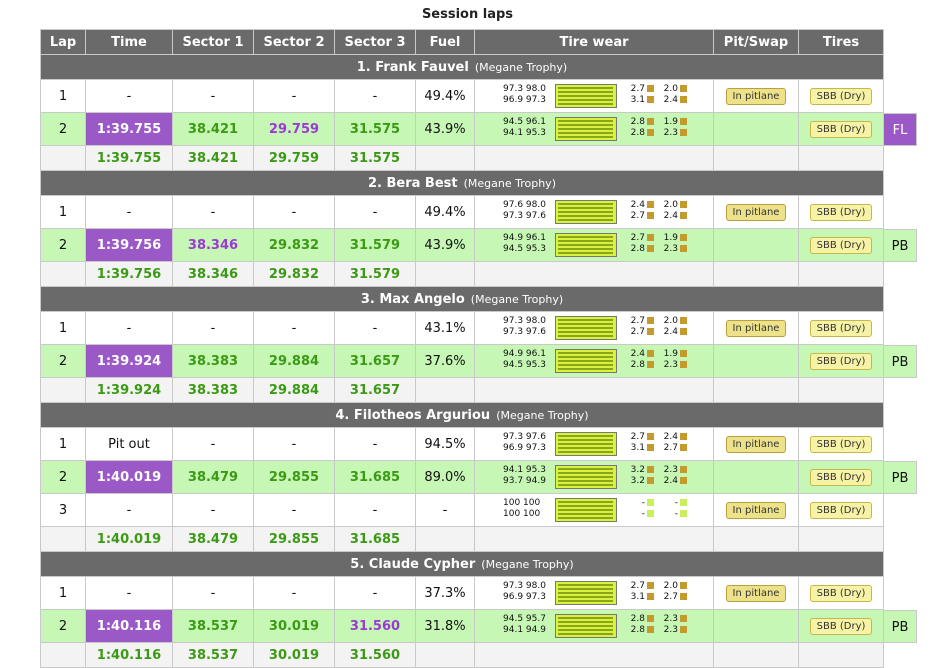 The height and width of the screenshot is (668, 935). I want to click on header-fuel: Fuel, so click(445, 42).